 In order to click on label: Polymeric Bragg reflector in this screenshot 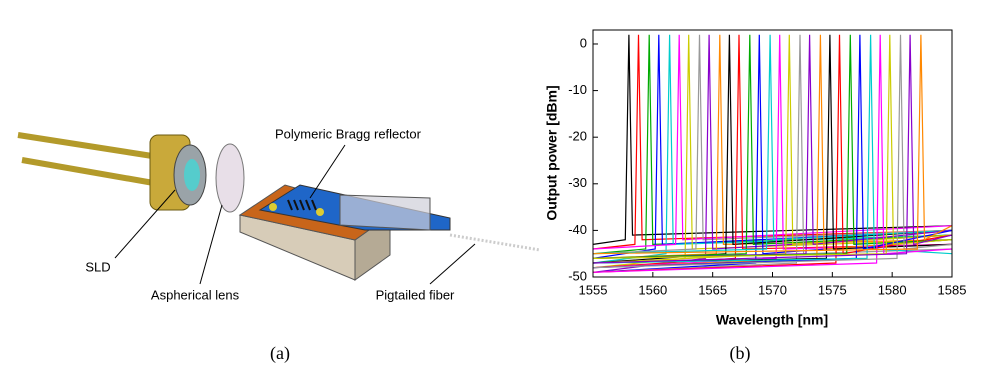, I will do `click(348, 133)`.